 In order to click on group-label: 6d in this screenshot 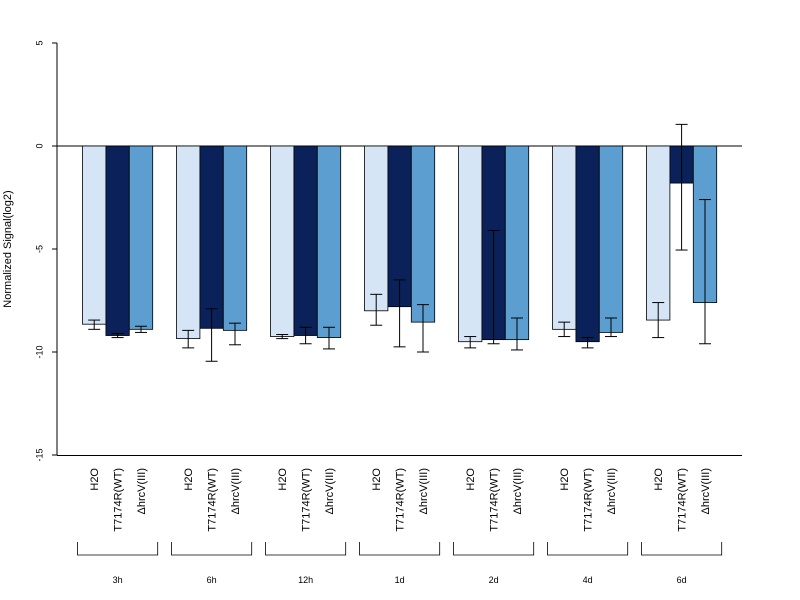, I will do `click(682, 580)`.